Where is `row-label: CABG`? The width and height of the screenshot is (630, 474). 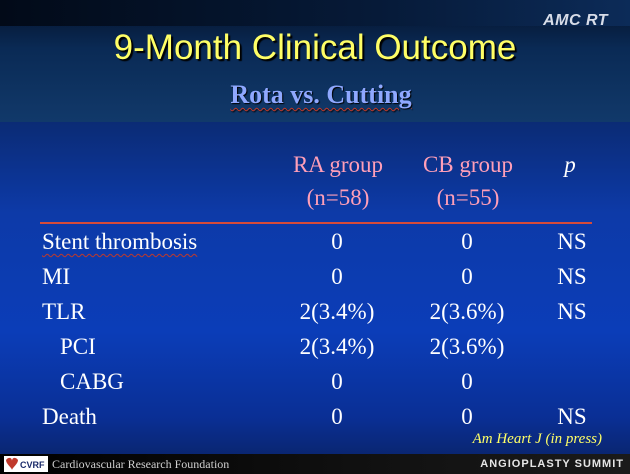
row-label: CABG is located at coordinates (92, 381).